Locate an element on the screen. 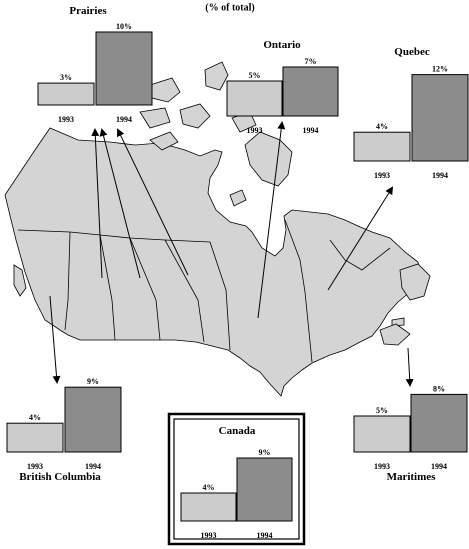 The height and width of the screenshot is (549, 469). arrow-maritimes is located at coordinates (409, 367).